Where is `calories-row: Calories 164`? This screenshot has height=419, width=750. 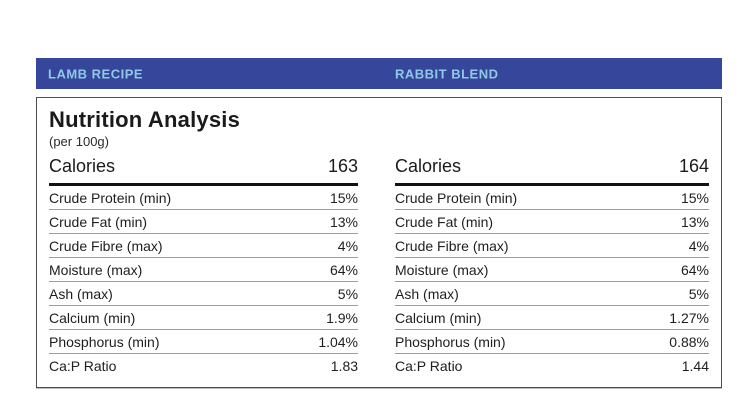
calories-row: Calories 164 is located at coordinates (552, 171).